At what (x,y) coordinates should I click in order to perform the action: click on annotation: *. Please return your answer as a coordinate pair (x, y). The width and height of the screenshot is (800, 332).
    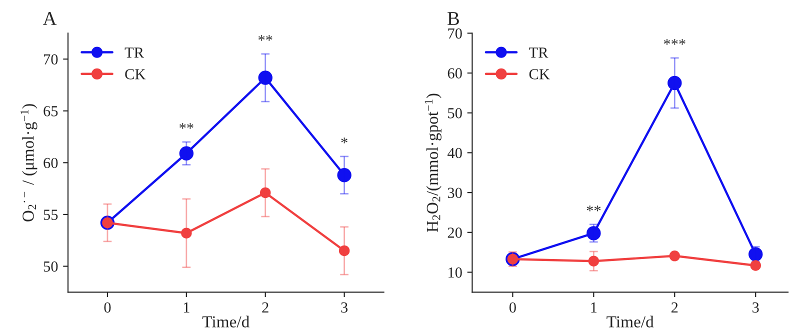
    Looking at the image, I should click on (344, 141).